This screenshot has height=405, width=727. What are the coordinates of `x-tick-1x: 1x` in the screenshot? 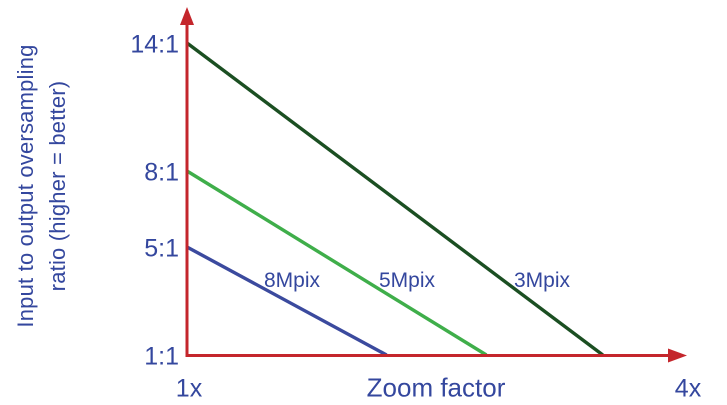 It's located at (189, 388).